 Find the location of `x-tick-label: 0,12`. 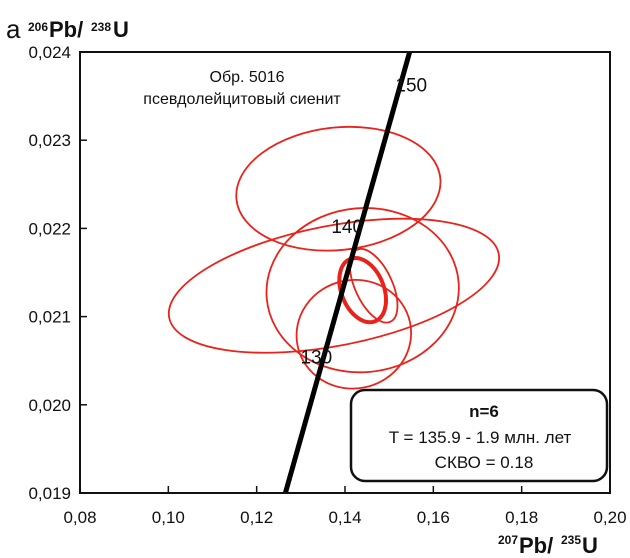

x-tick-label: 0,12 is located at coordinates (256, 517).